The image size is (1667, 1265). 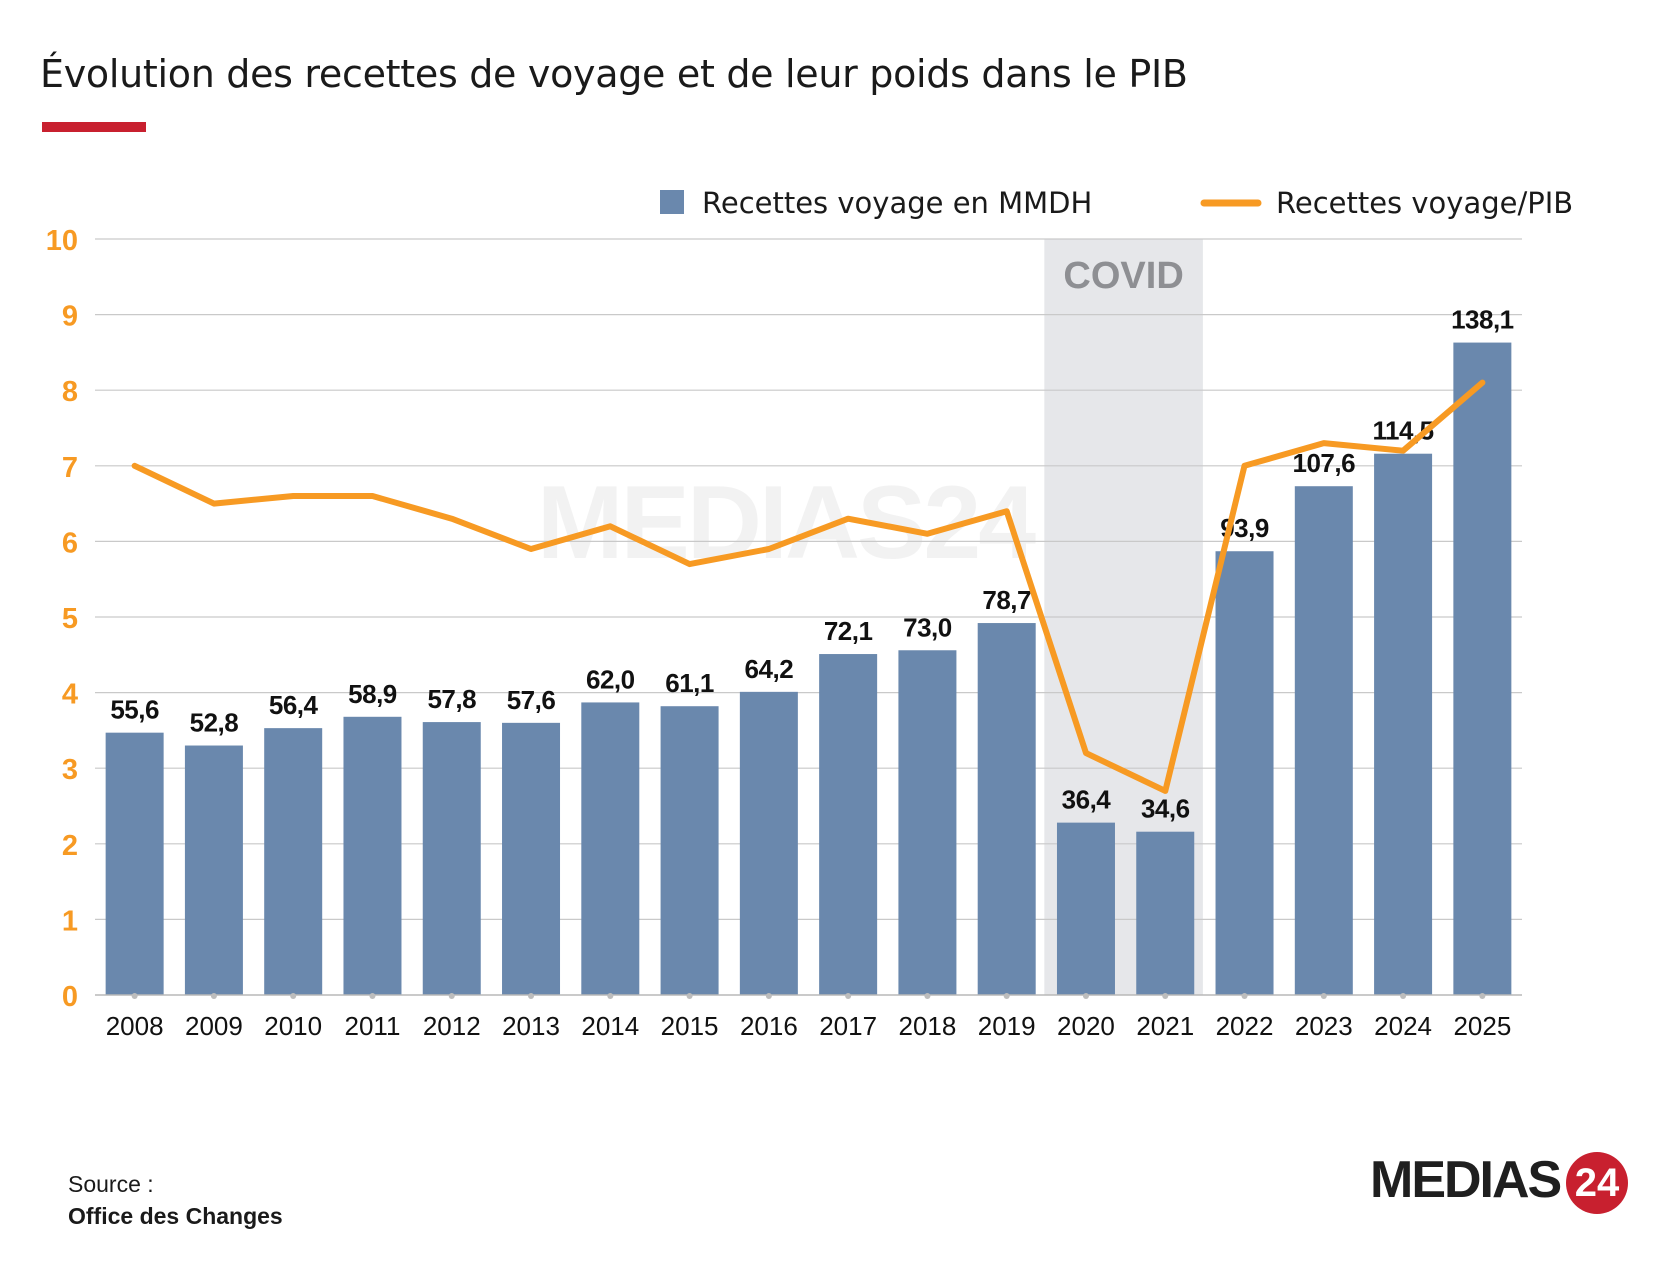 I want to click on x-tick-label: 2018, so click(x=927, y=1026).